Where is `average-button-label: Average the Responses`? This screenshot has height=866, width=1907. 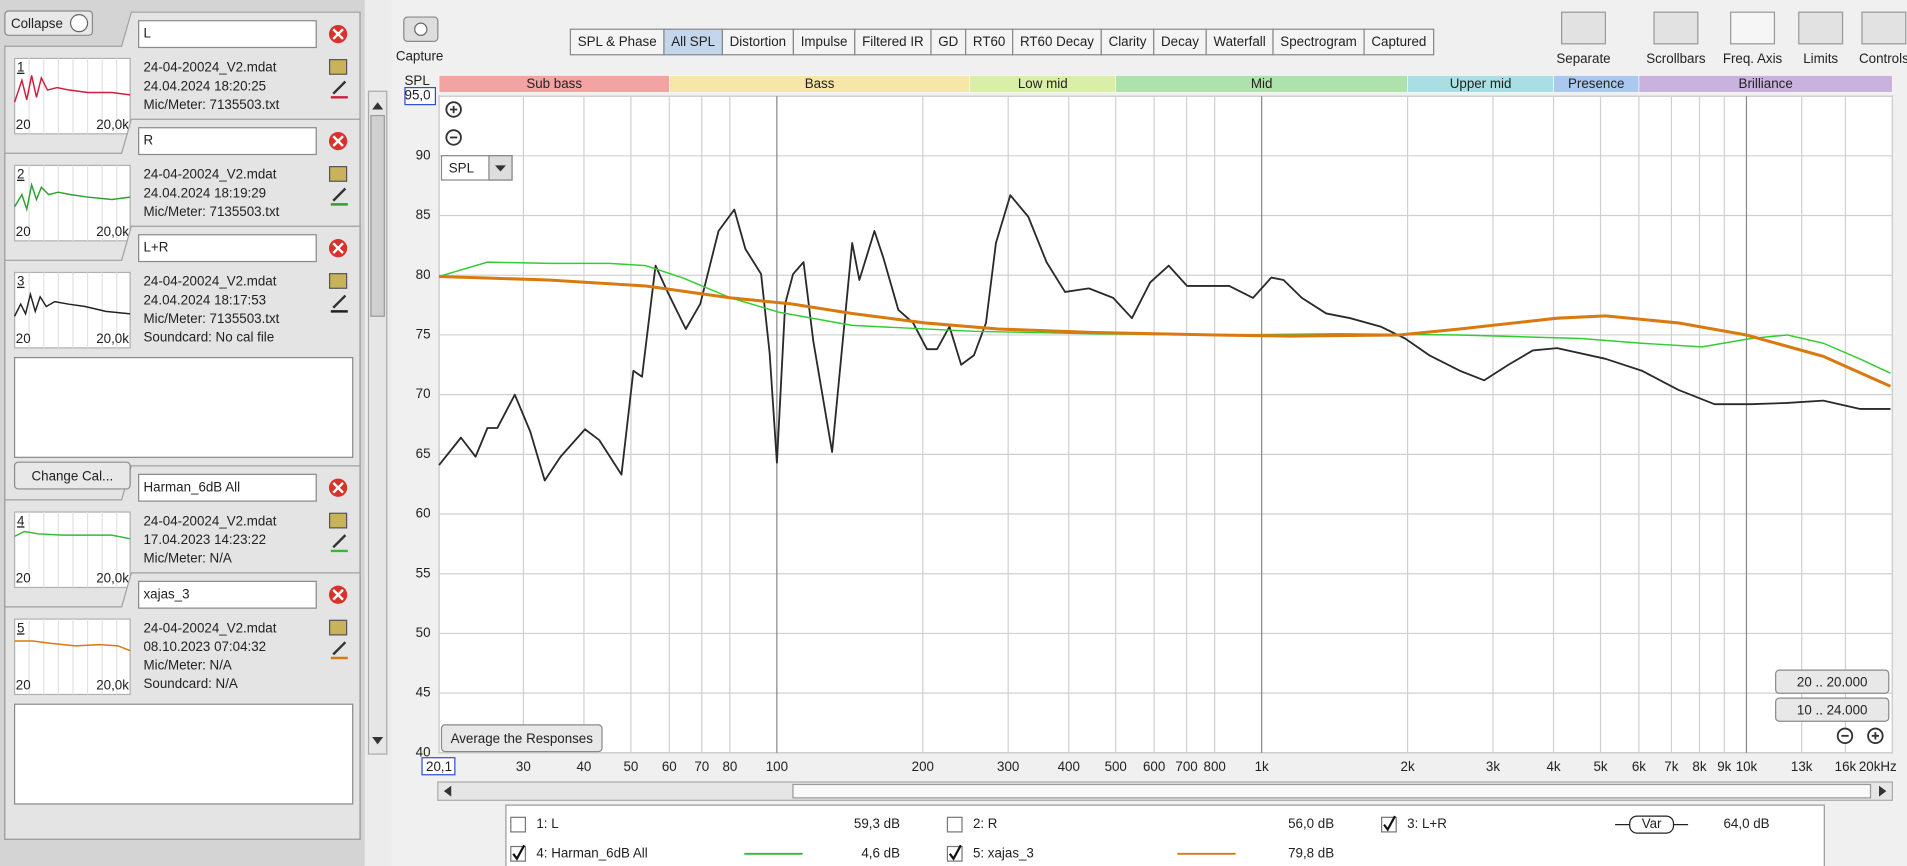
average-button-label: Average the Responses is located at coordinates (522, 738).